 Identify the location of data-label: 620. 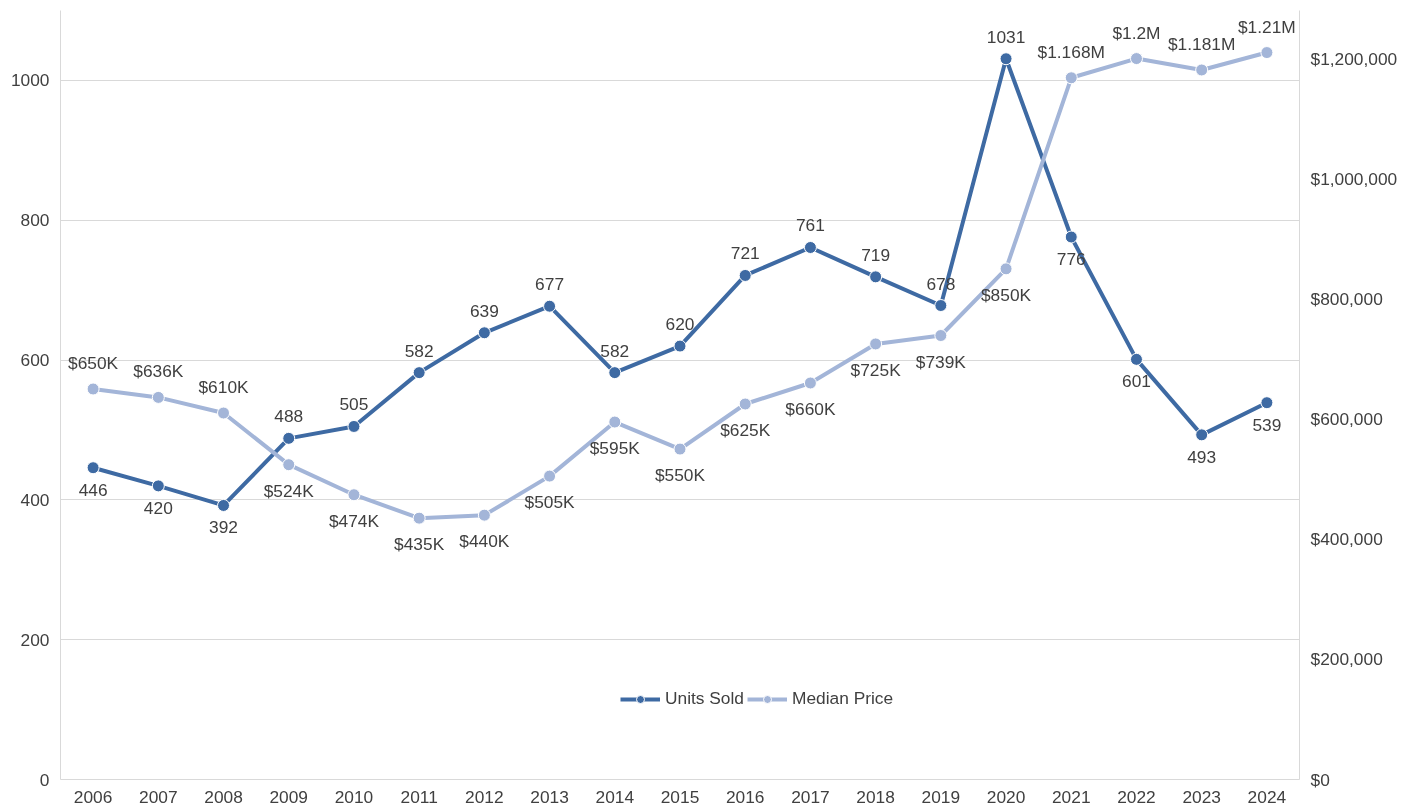
(680, 324).